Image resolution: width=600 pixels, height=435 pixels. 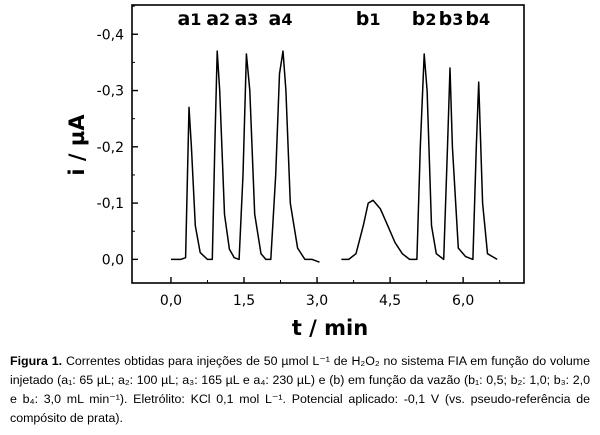 What do you see at coordinates (77, 145) in the screenshot?
I see `y-axis-label: i / µA` at bounding box center [77, 145].